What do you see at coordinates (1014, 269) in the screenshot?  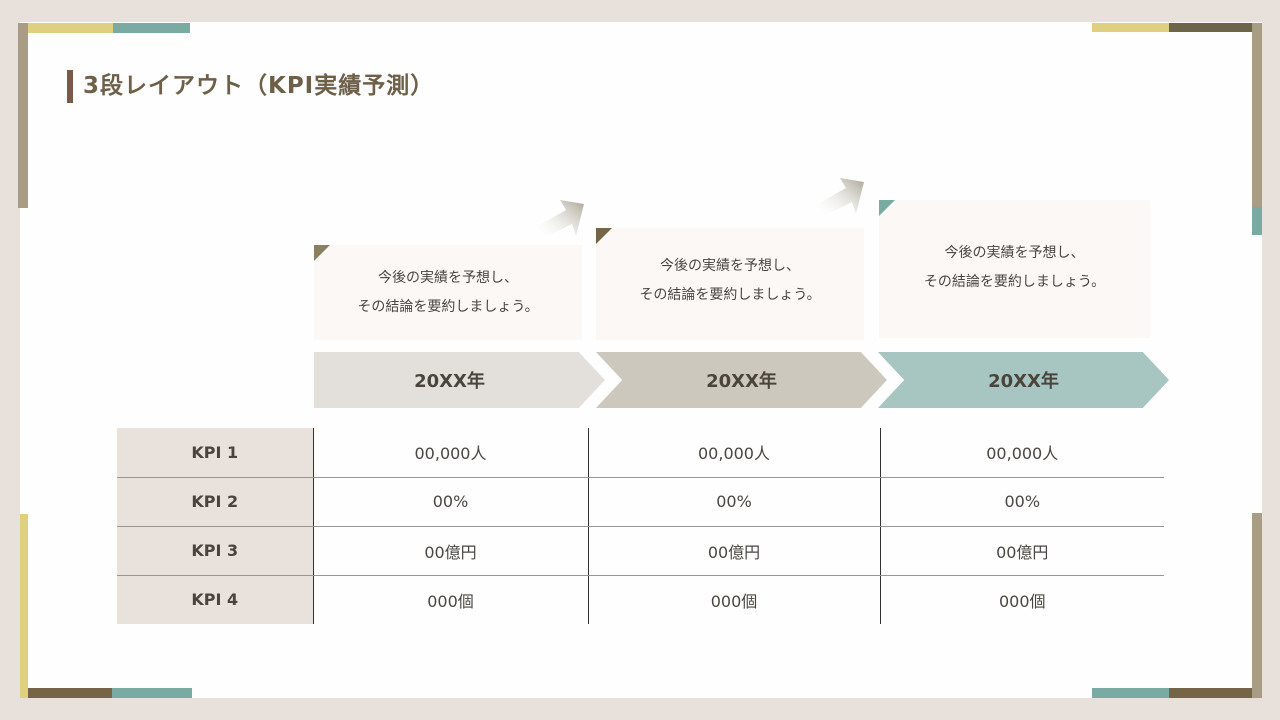 I see `description-box-3: 今後の実績を予想し、その結論を要約しましょう。` at bounding box center [1014, 269].